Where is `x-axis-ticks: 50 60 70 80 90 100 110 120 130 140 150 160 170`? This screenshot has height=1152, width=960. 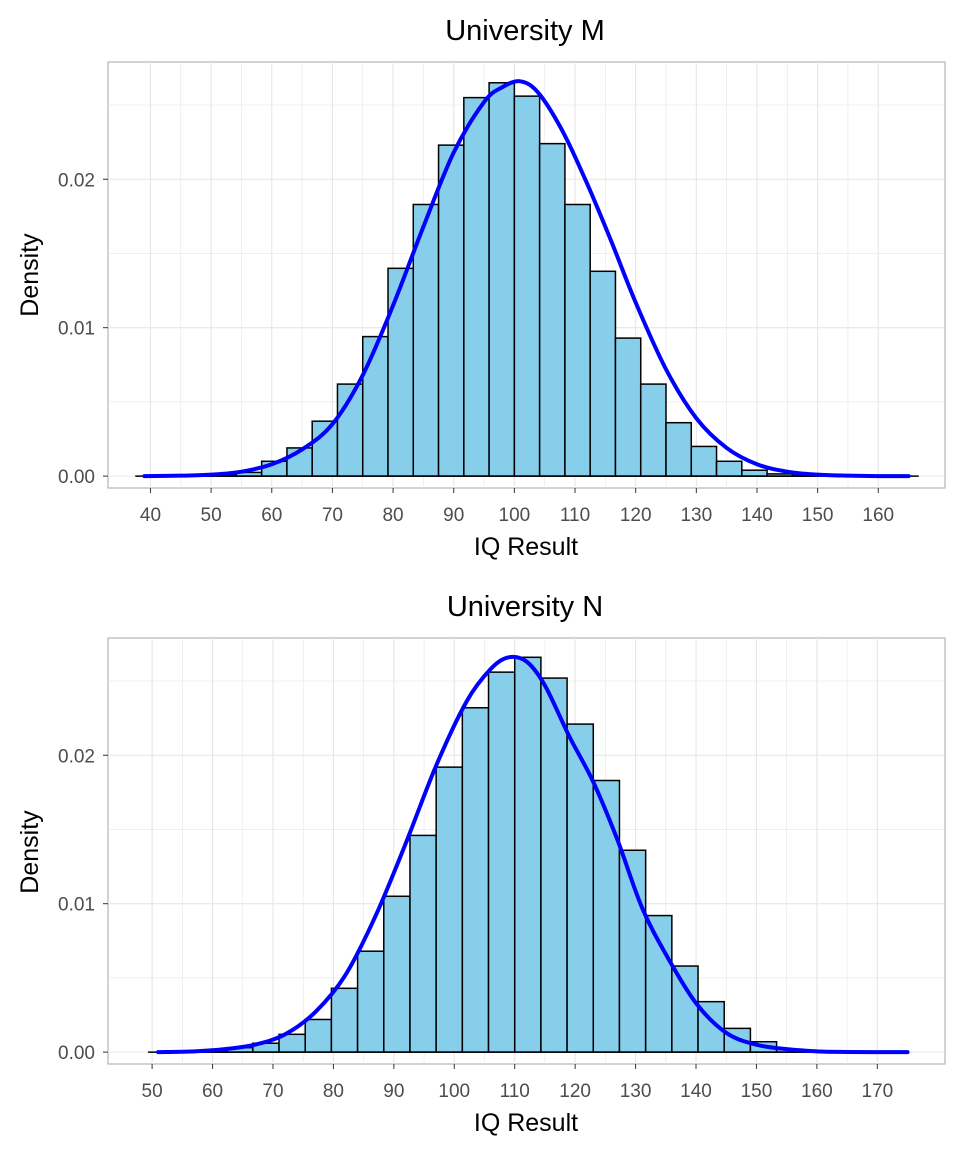
x-axis-ticks: 50 60 70 80 90 100 110 120 130 140 150 160 170 is located at coordinates (517, 1083).